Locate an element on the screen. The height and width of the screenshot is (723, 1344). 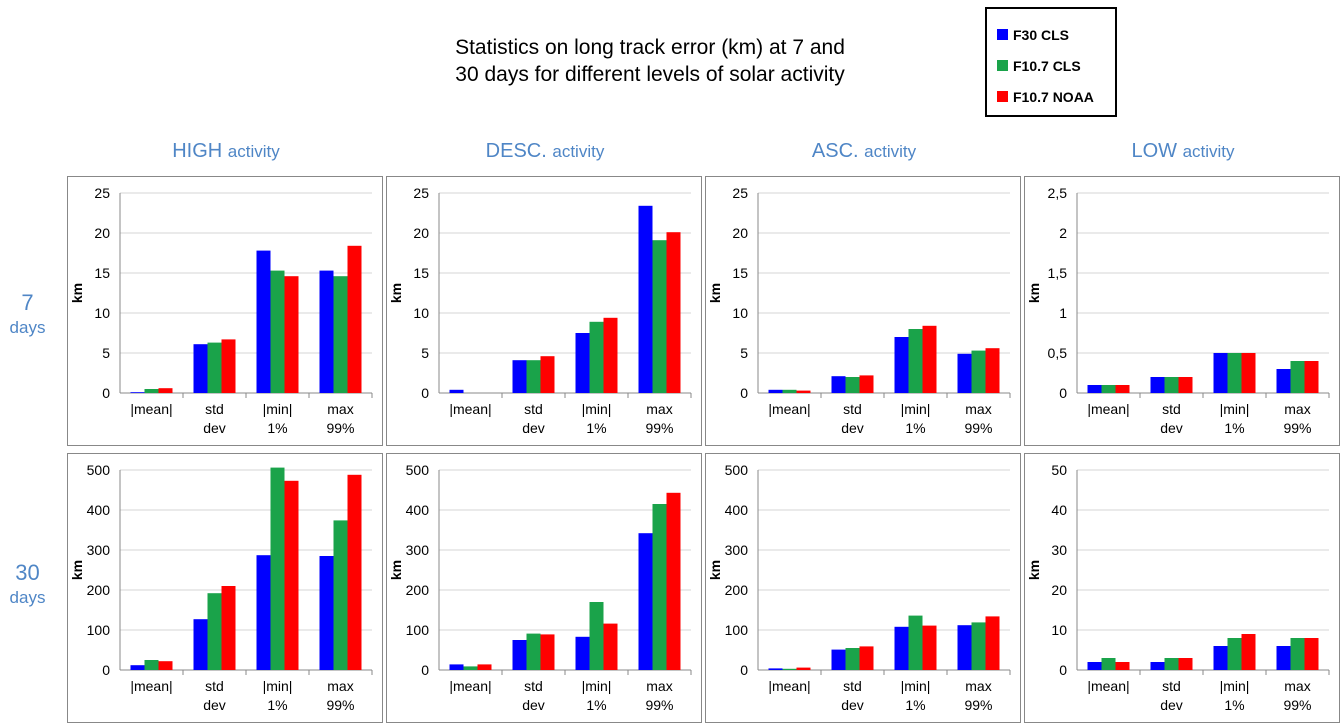
legend-label: F10.7 NOAA is located at coordinates (1053, 96).